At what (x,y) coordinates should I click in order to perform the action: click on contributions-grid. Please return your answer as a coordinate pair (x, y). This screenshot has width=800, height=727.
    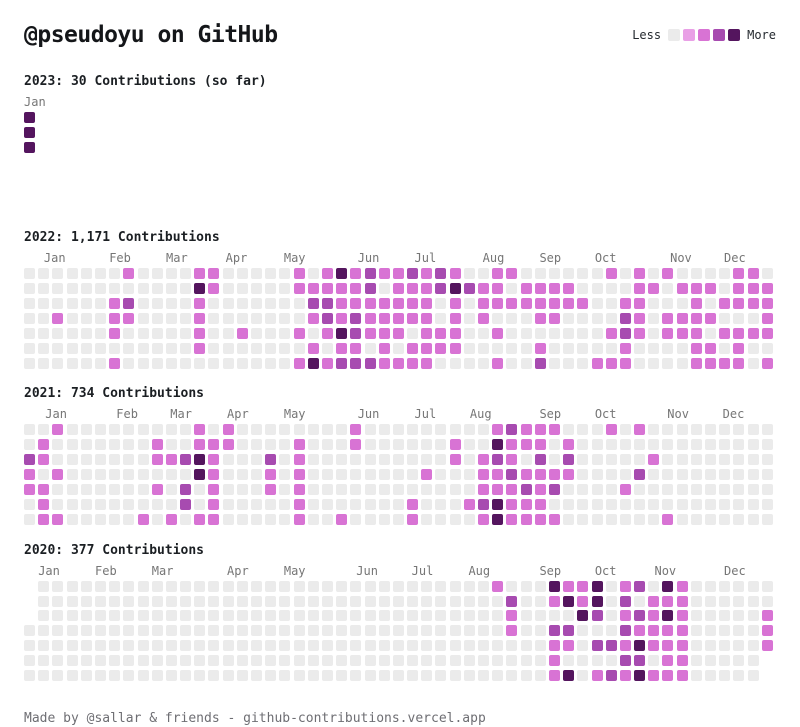
    Looking at the image, I should click on (400, 632).